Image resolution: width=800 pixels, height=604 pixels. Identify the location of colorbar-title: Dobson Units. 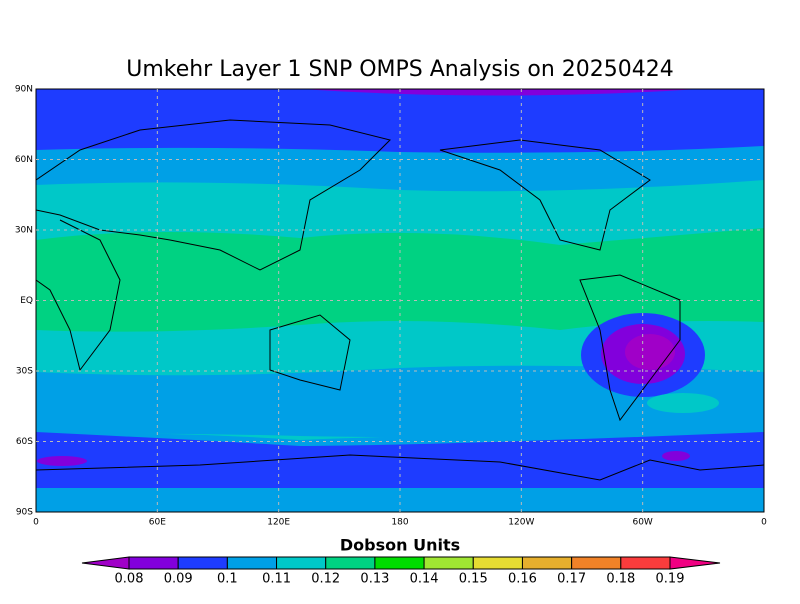
(400, 545).